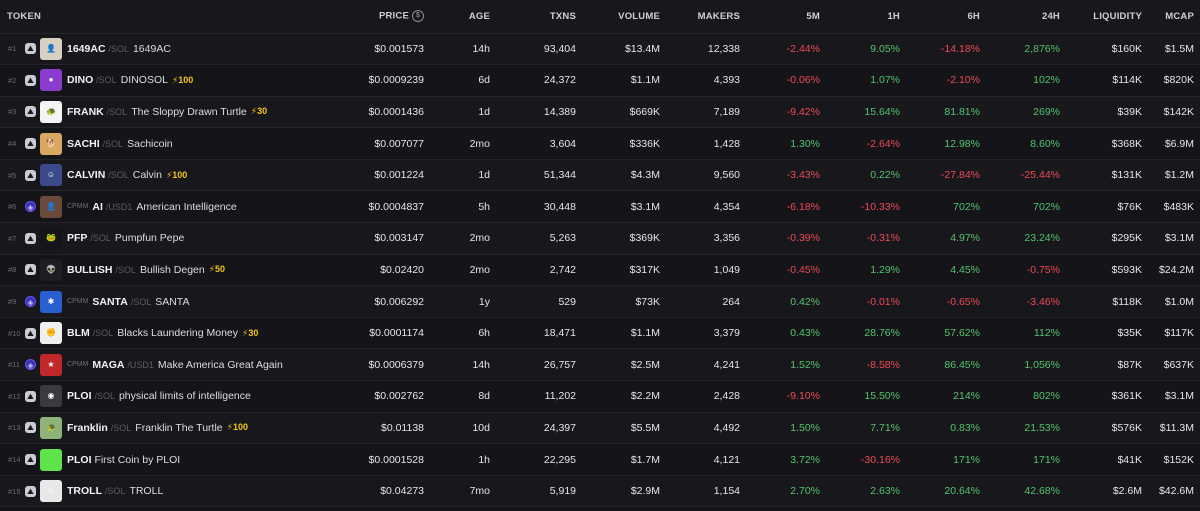  Describe the element at coordinates (946, 17) in the screenshot. I see `col-6h: 6H` at that location.